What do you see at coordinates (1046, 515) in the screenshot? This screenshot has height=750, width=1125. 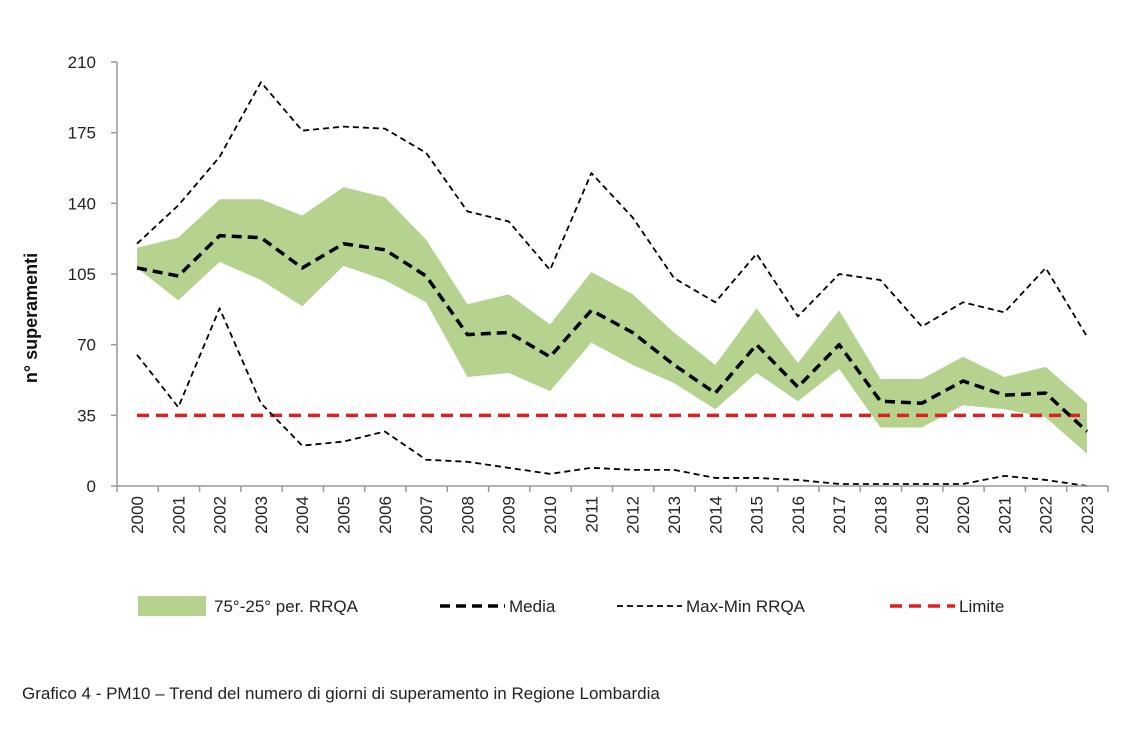 I see `x-tick-label: 2022` at bounding box center [1046, 515].